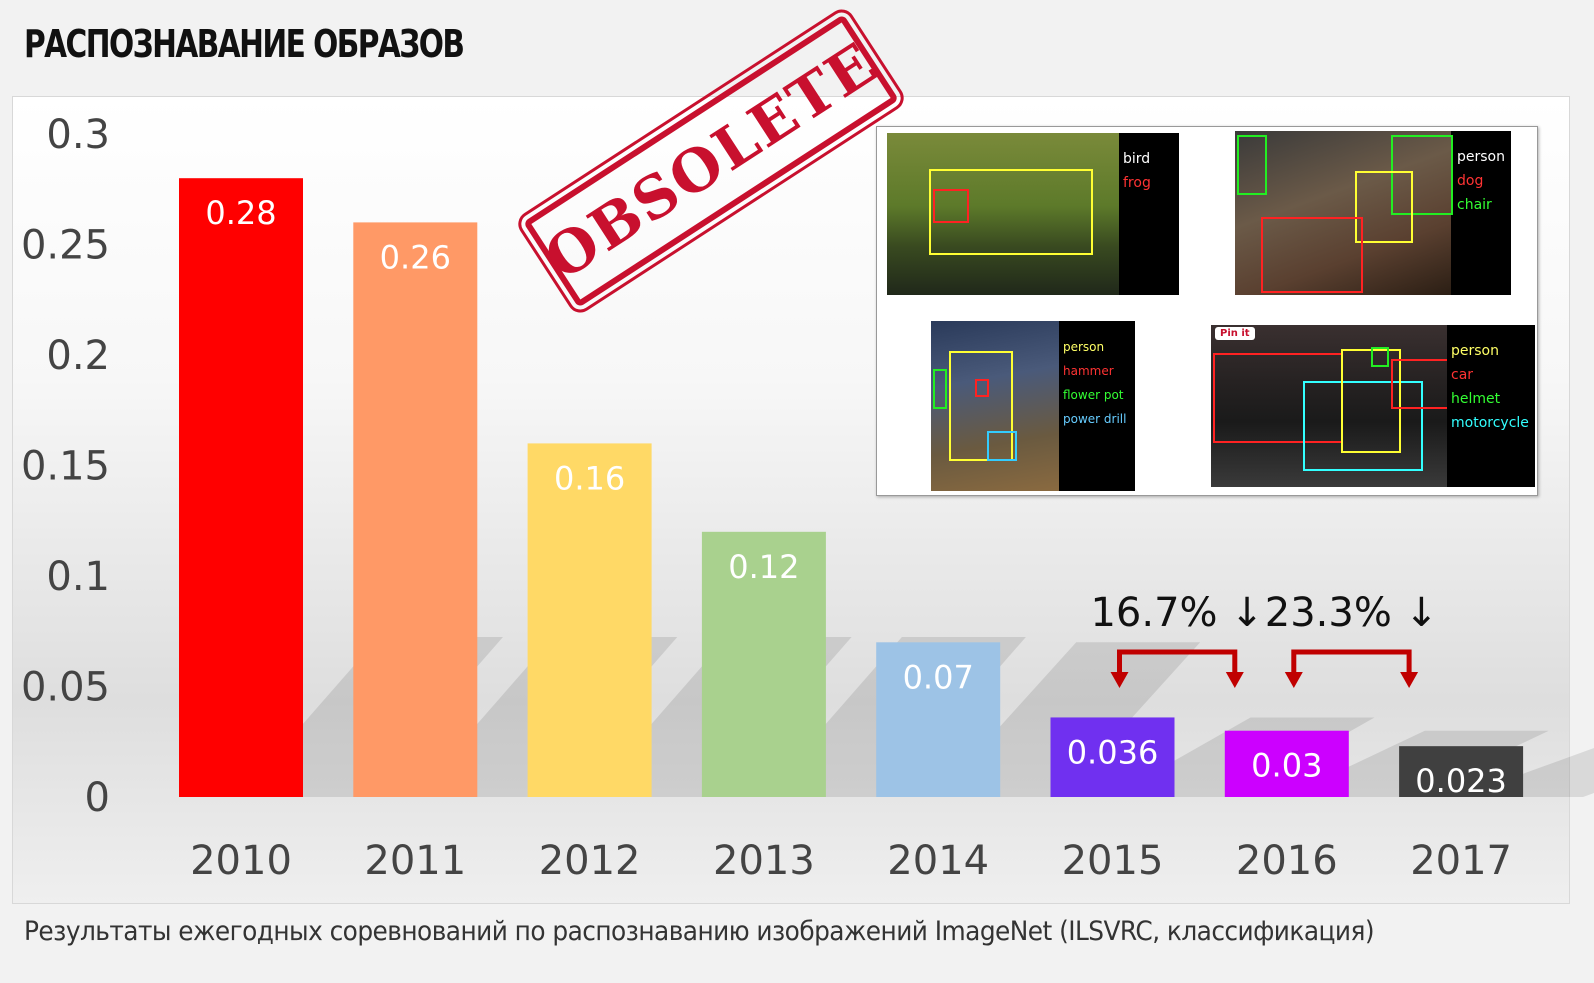 The height and width of the screenshot is (983, 1594). Describe the element at coordinates (1176, 613) in the screenshot. I see `reduction-annotation: 16.7% ↓` at that location.